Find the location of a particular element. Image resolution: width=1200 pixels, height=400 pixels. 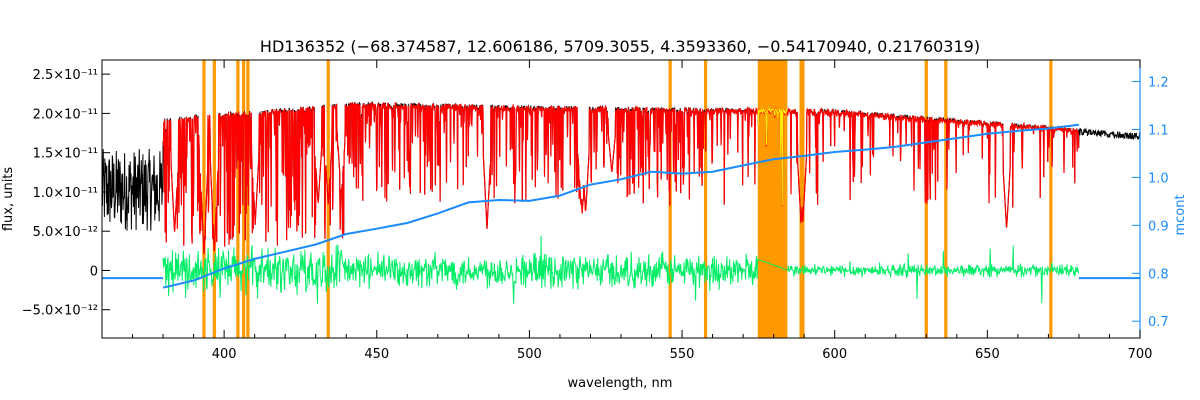

residuals-layer is located at coordinates (621, 269).